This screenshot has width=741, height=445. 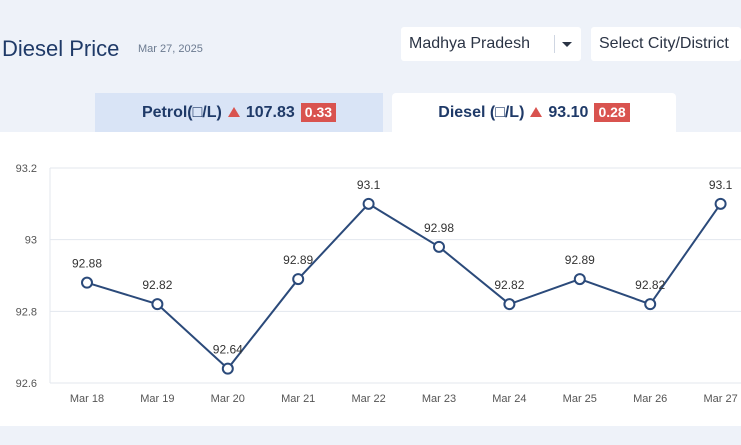 What do you see at coordinates (298, 399) in the screenshot?
I see `x-tick-label: Mar 21` at bounding box center [298, 399].